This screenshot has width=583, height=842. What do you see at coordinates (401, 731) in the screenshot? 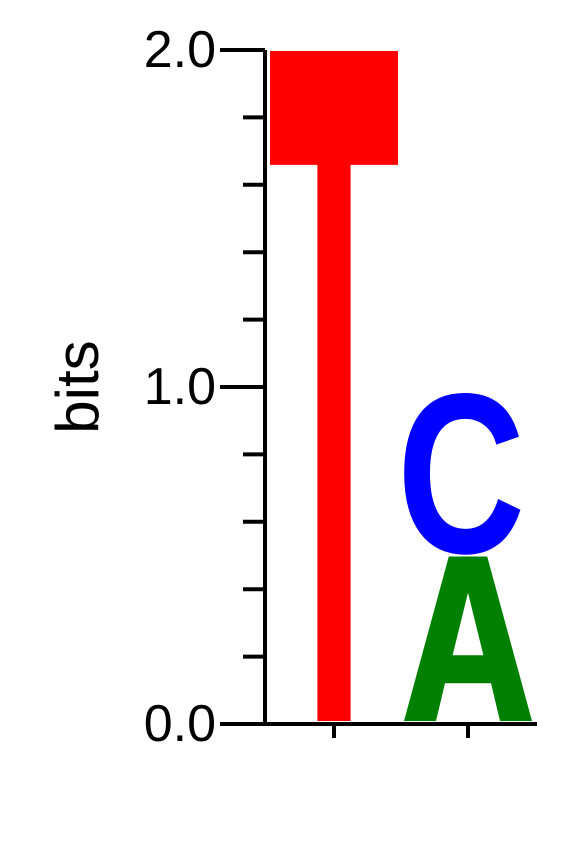
I see `x-ticks` at bounding box center [401, 731].